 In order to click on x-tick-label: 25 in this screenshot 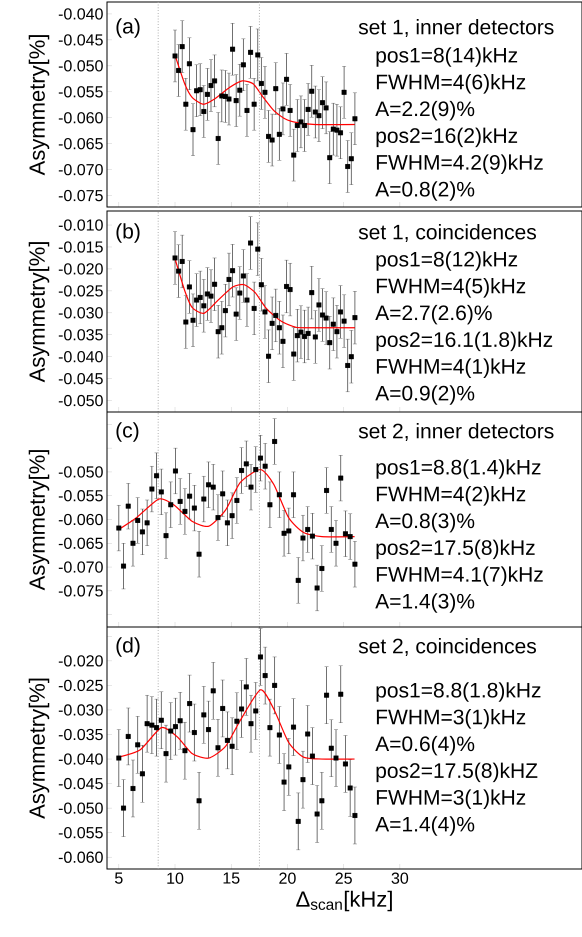, I will do `click(344, 878)`.